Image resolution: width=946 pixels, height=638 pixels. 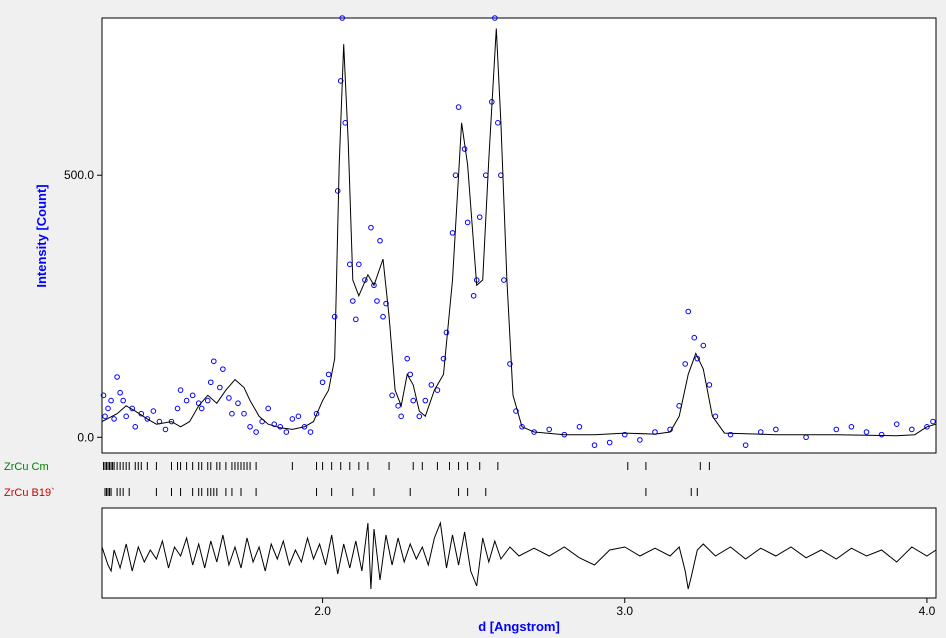 I want to click on phase-label: ZrCu B19`, so click(x=29, y=493).